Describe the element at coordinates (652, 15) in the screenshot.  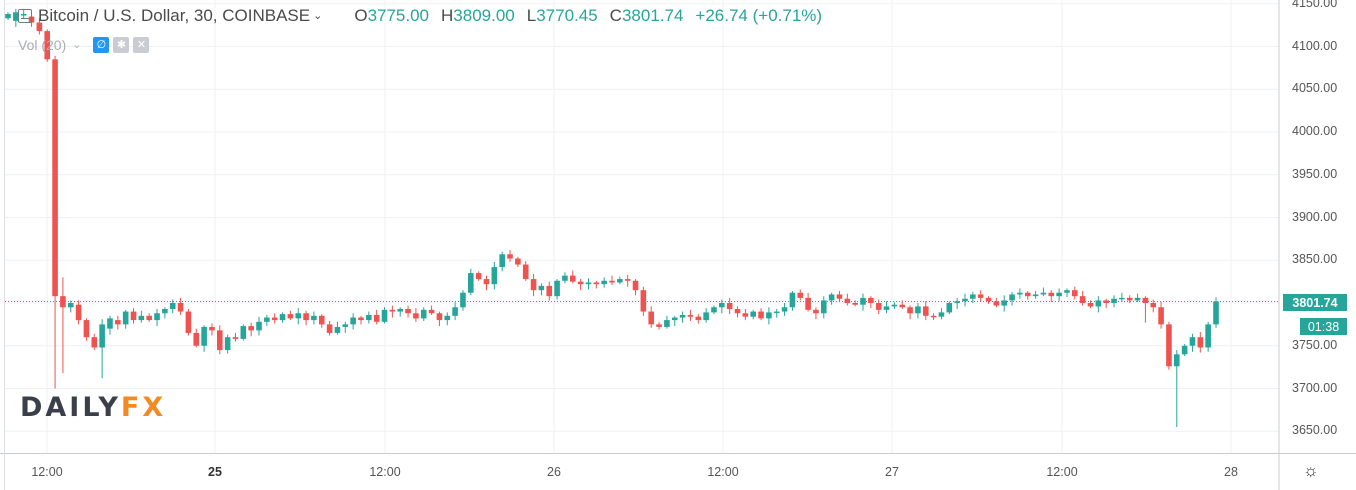
I see `close-value: 3801.74` at that location.